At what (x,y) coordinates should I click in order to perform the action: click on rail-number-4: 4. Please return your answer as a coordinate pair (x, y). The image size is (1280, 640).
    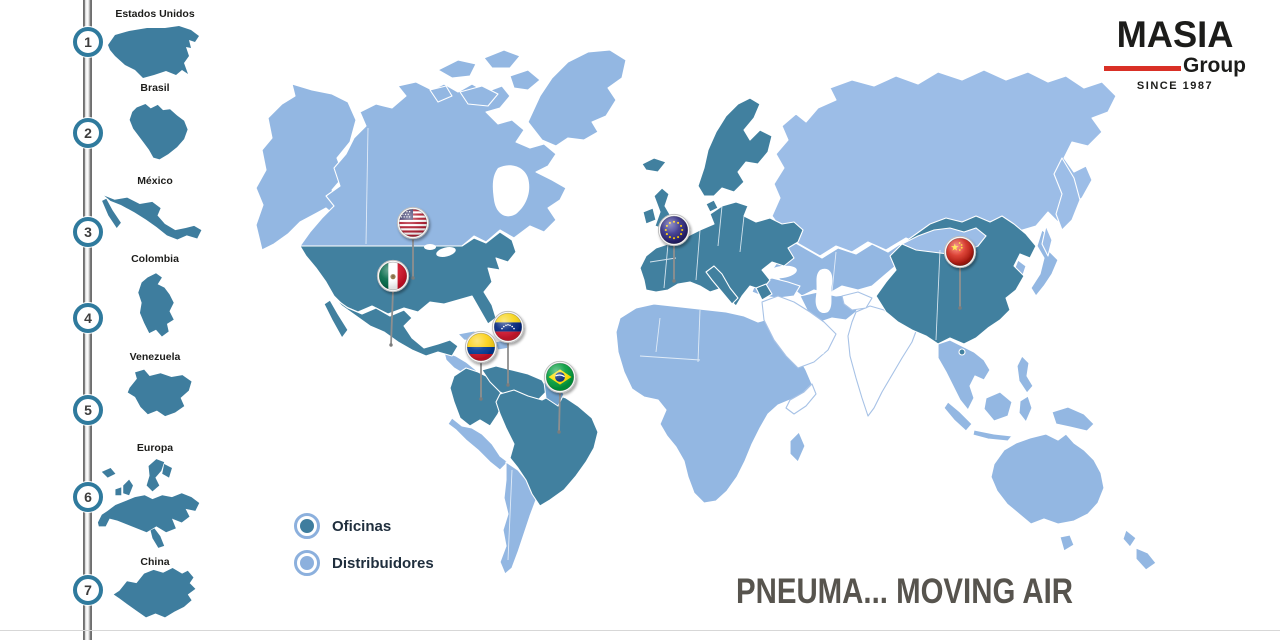
    Looking at the image, I should click on (88, 318).